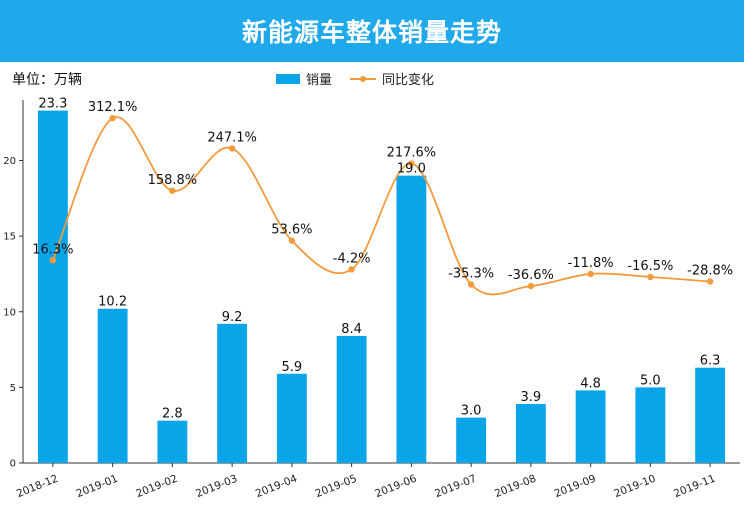 This screenshot has height=528, width=744. I want to click on x-tick-label: 2019-03, so click(216, 487).